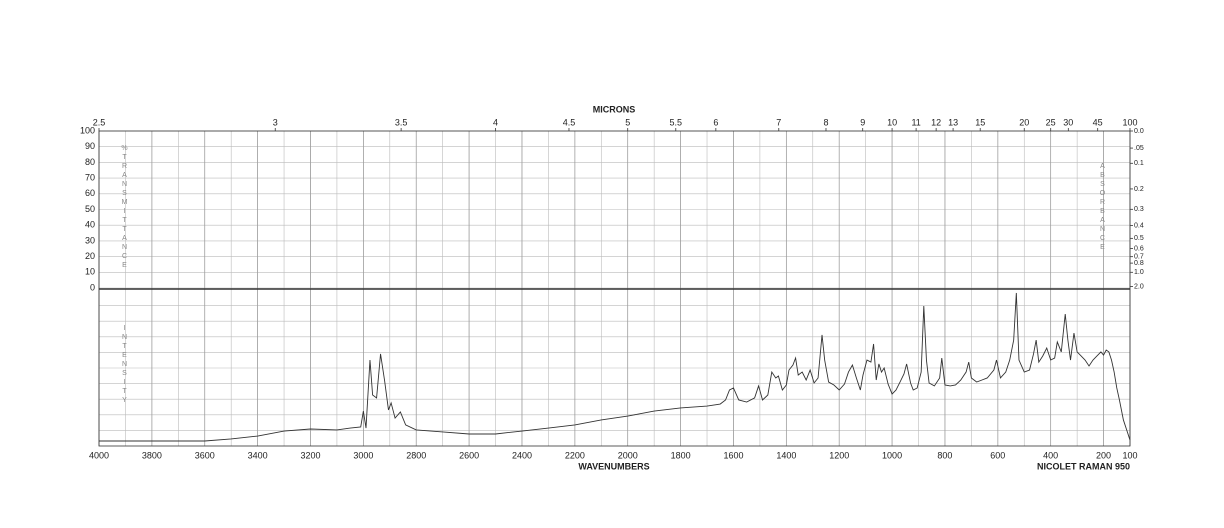 The image size is (1224, 528). I want to click on y2-tick-label: 0.8, so click(1139, 263).